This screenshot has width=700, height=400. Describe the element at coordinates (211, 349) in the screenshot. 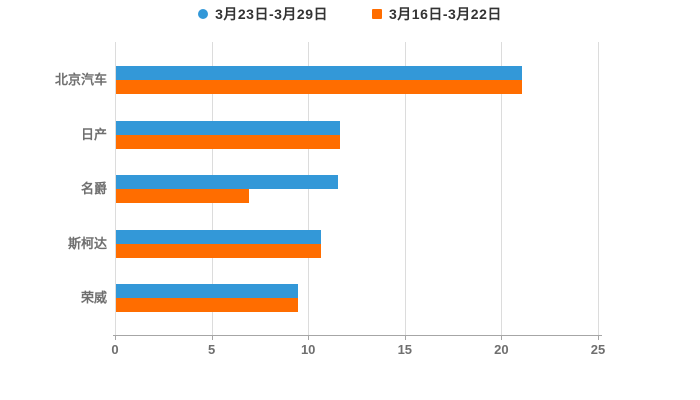

I see `x-tick-label: 5` at that location.